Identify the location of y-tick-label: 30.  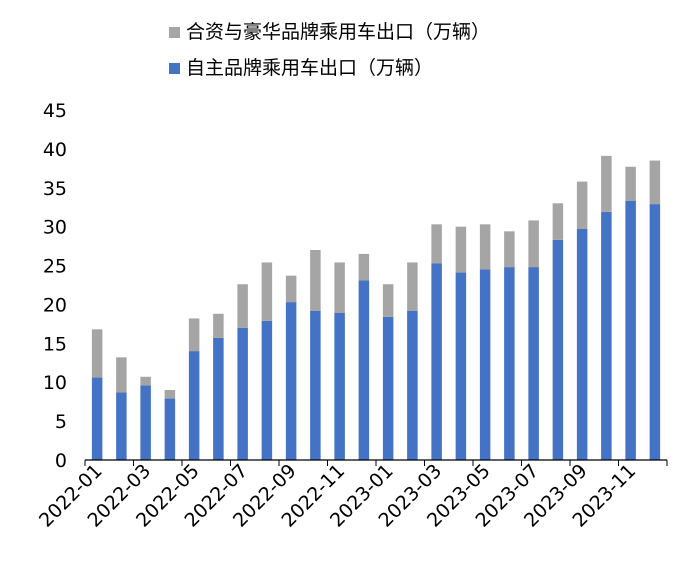
(55, 228).